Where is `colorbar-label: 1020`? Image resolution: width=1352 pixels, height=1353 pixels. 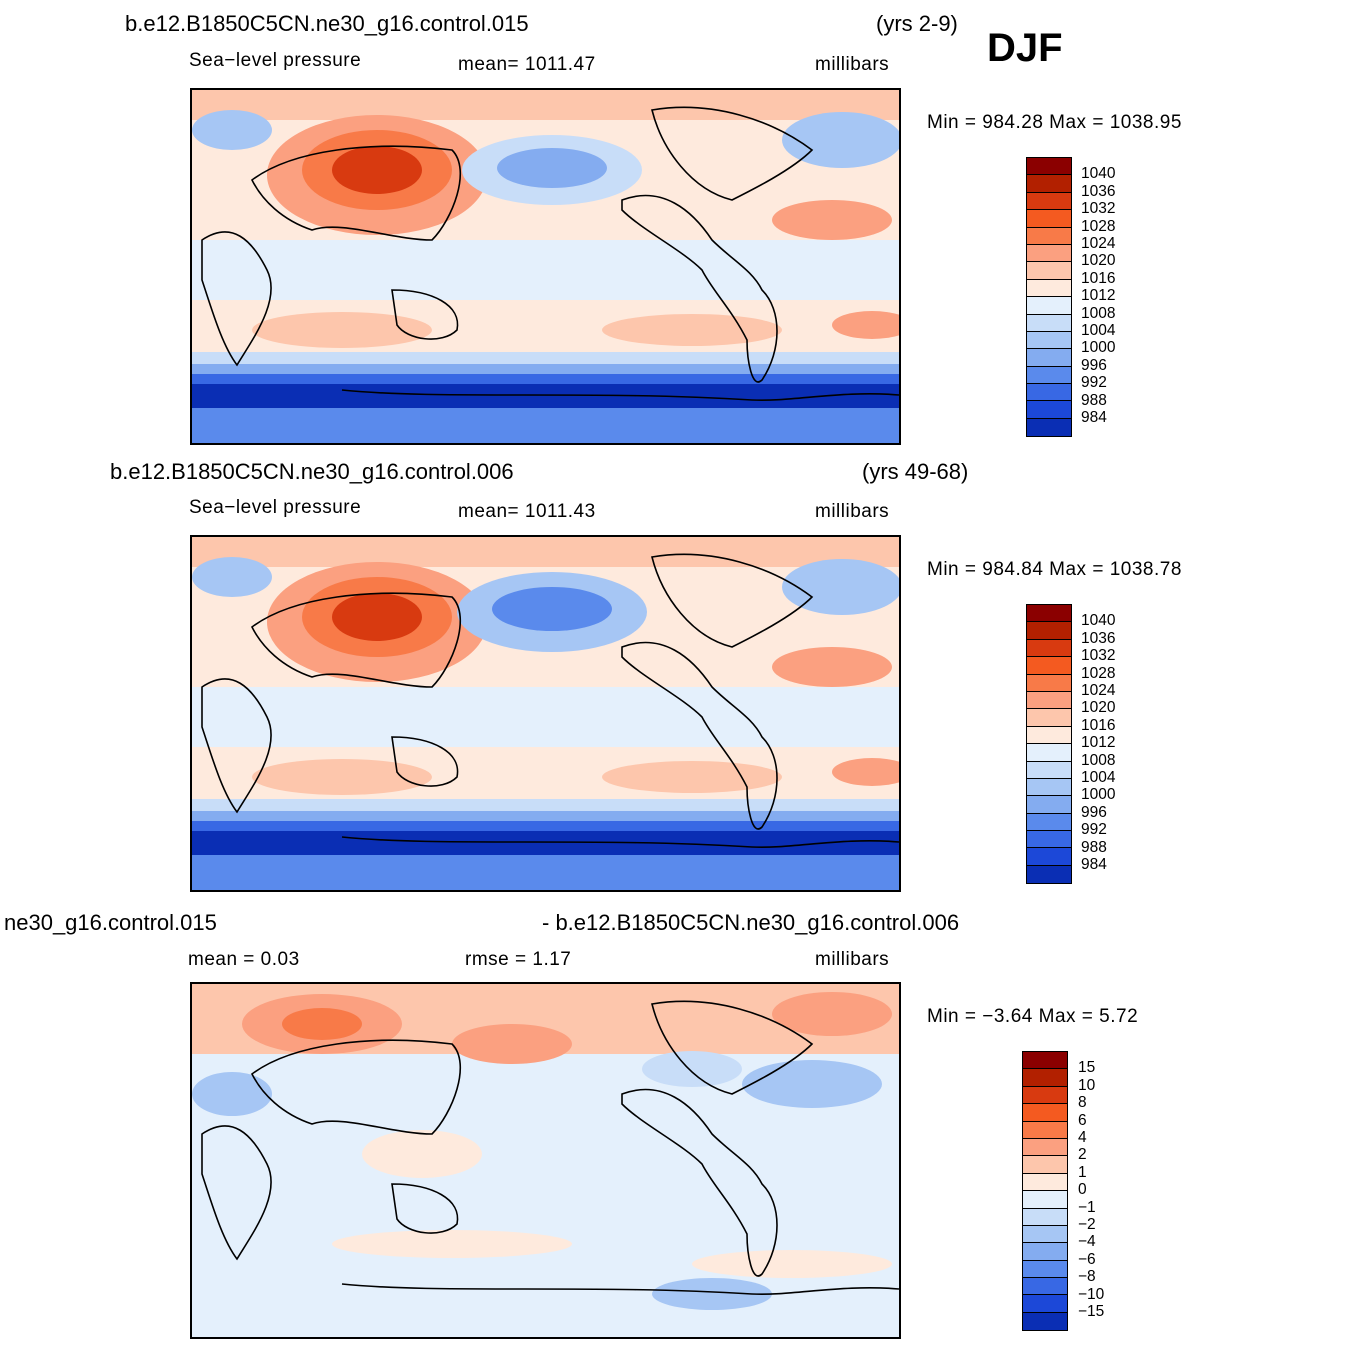
colorbar-label: 1020 is located at coordinates (1098, 708).